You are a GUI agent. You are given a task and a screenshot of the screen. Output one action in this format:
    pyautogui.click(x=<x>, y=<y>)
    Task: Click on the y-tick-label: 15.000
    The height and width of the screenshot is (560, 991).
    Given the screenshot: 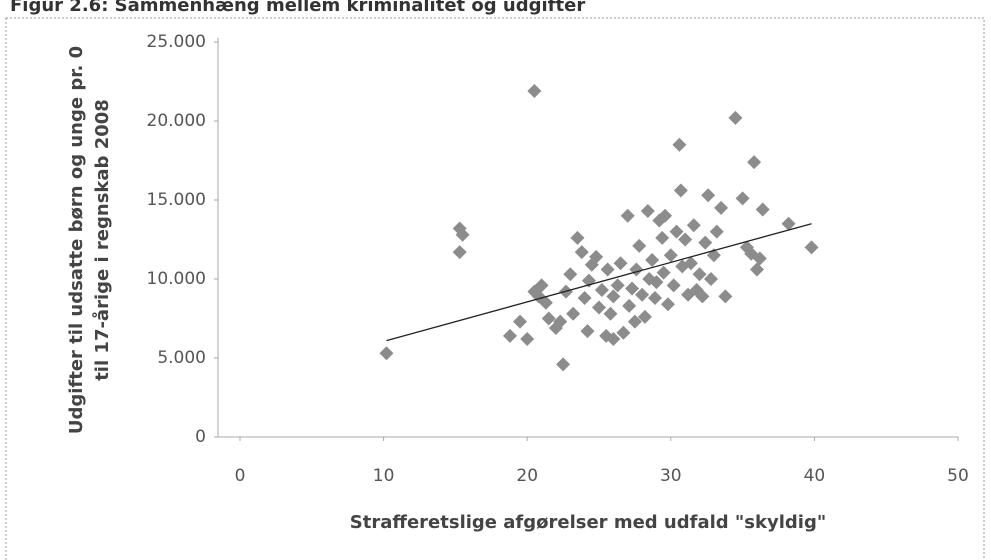 What is the action you would take?
    pyautogui.click(x=176, y=200)
    